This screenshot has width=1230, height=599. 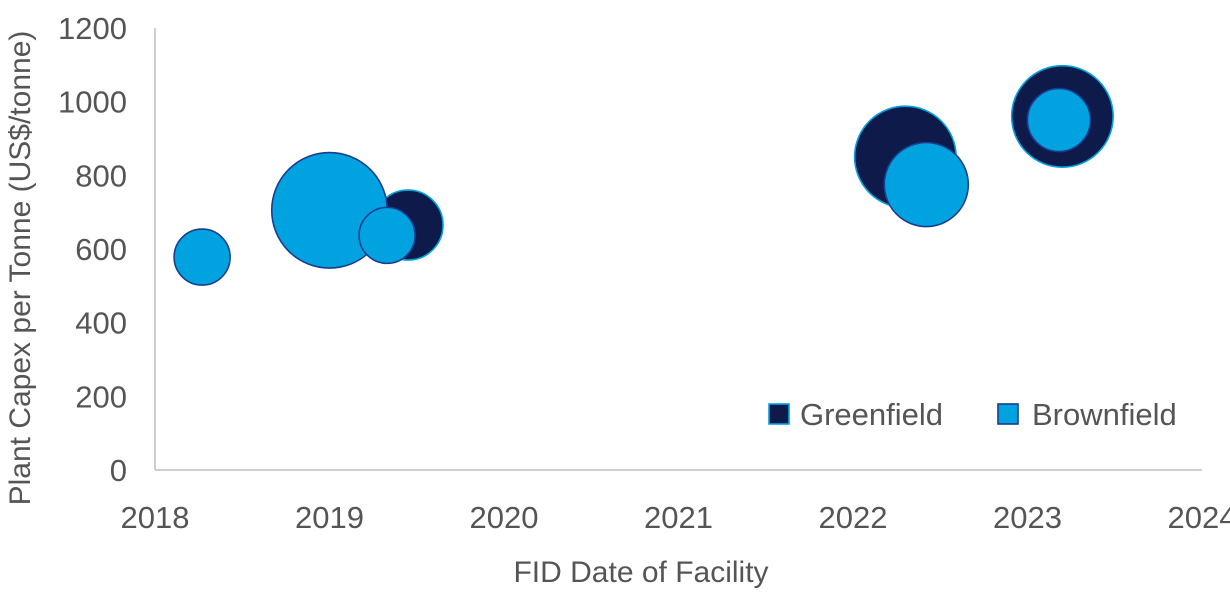 What do you see at coordinates (853, 517) in the screenshot?
I see `x-tick-label: 2022` at bounding box center [853, 517].